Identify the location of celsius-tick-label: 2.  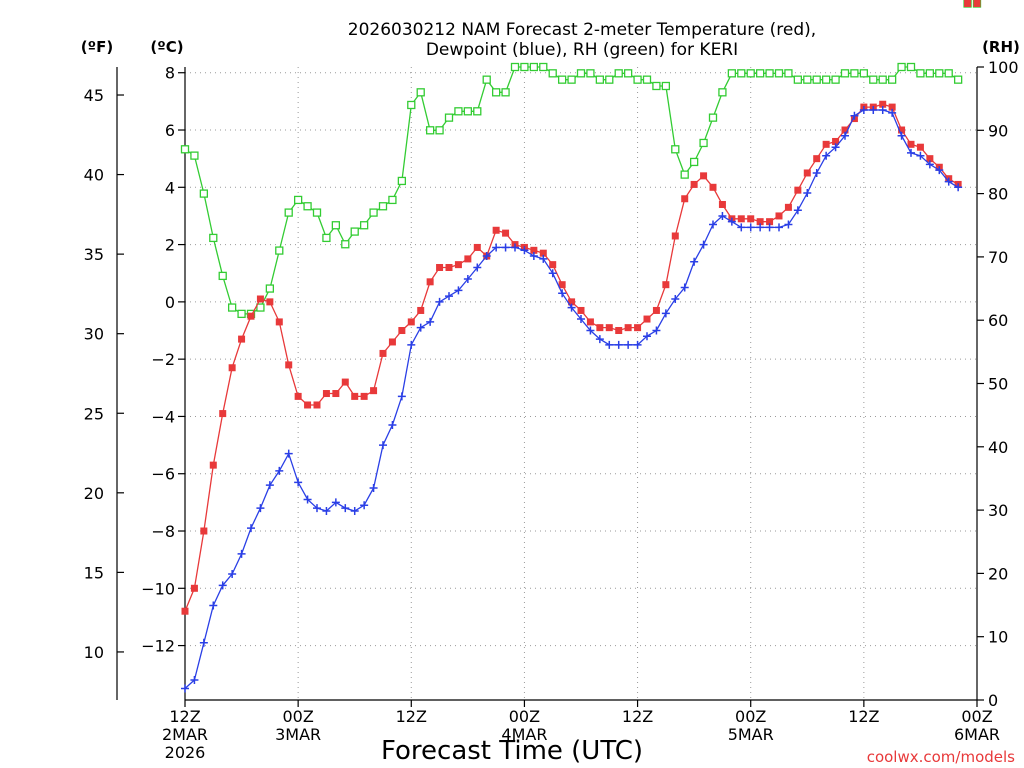
(170, 245).